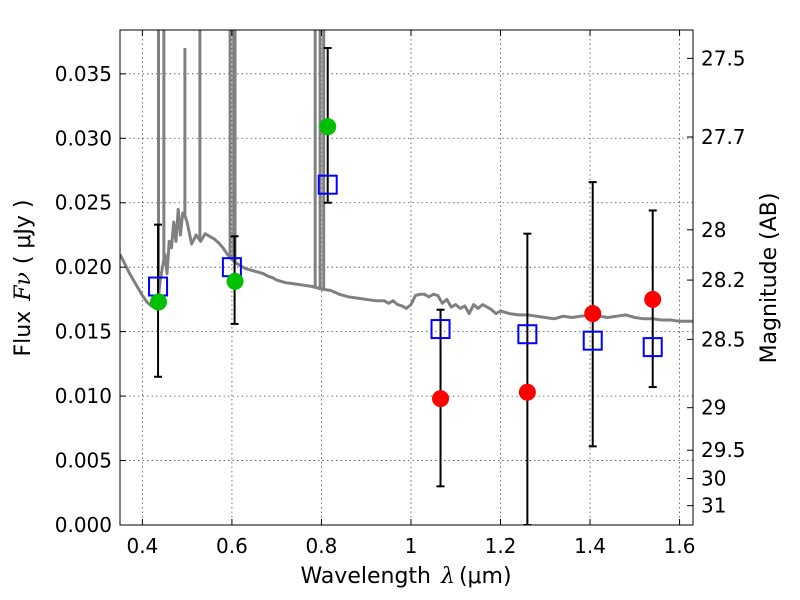 Image resolution: width=800 pixels, height=600 pixels. What do you see at coordinates (405, 576) in the screenshot?
I see `x-axis-label: Wavelength λ (μm)` at bounding box center [405, 576].